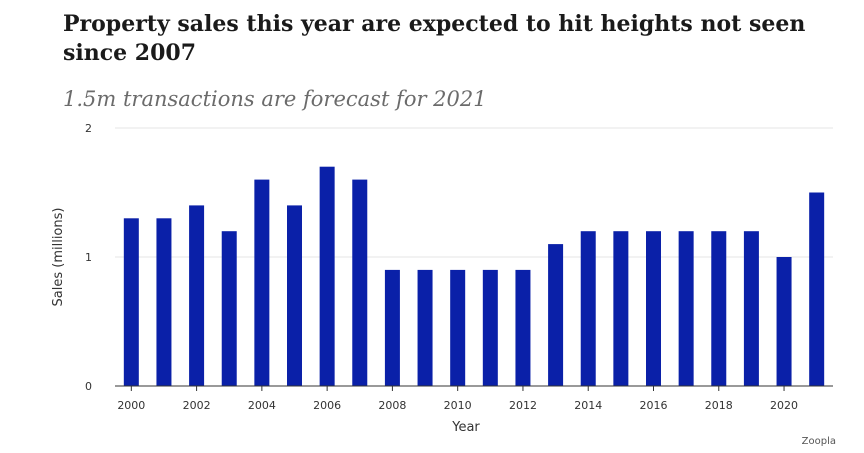 The height and width of the screenshot is (453, 864). What do you see at coordinates (164, 302) in the screenshot?
I see `bar-2001` at bounding box center [164, 302].